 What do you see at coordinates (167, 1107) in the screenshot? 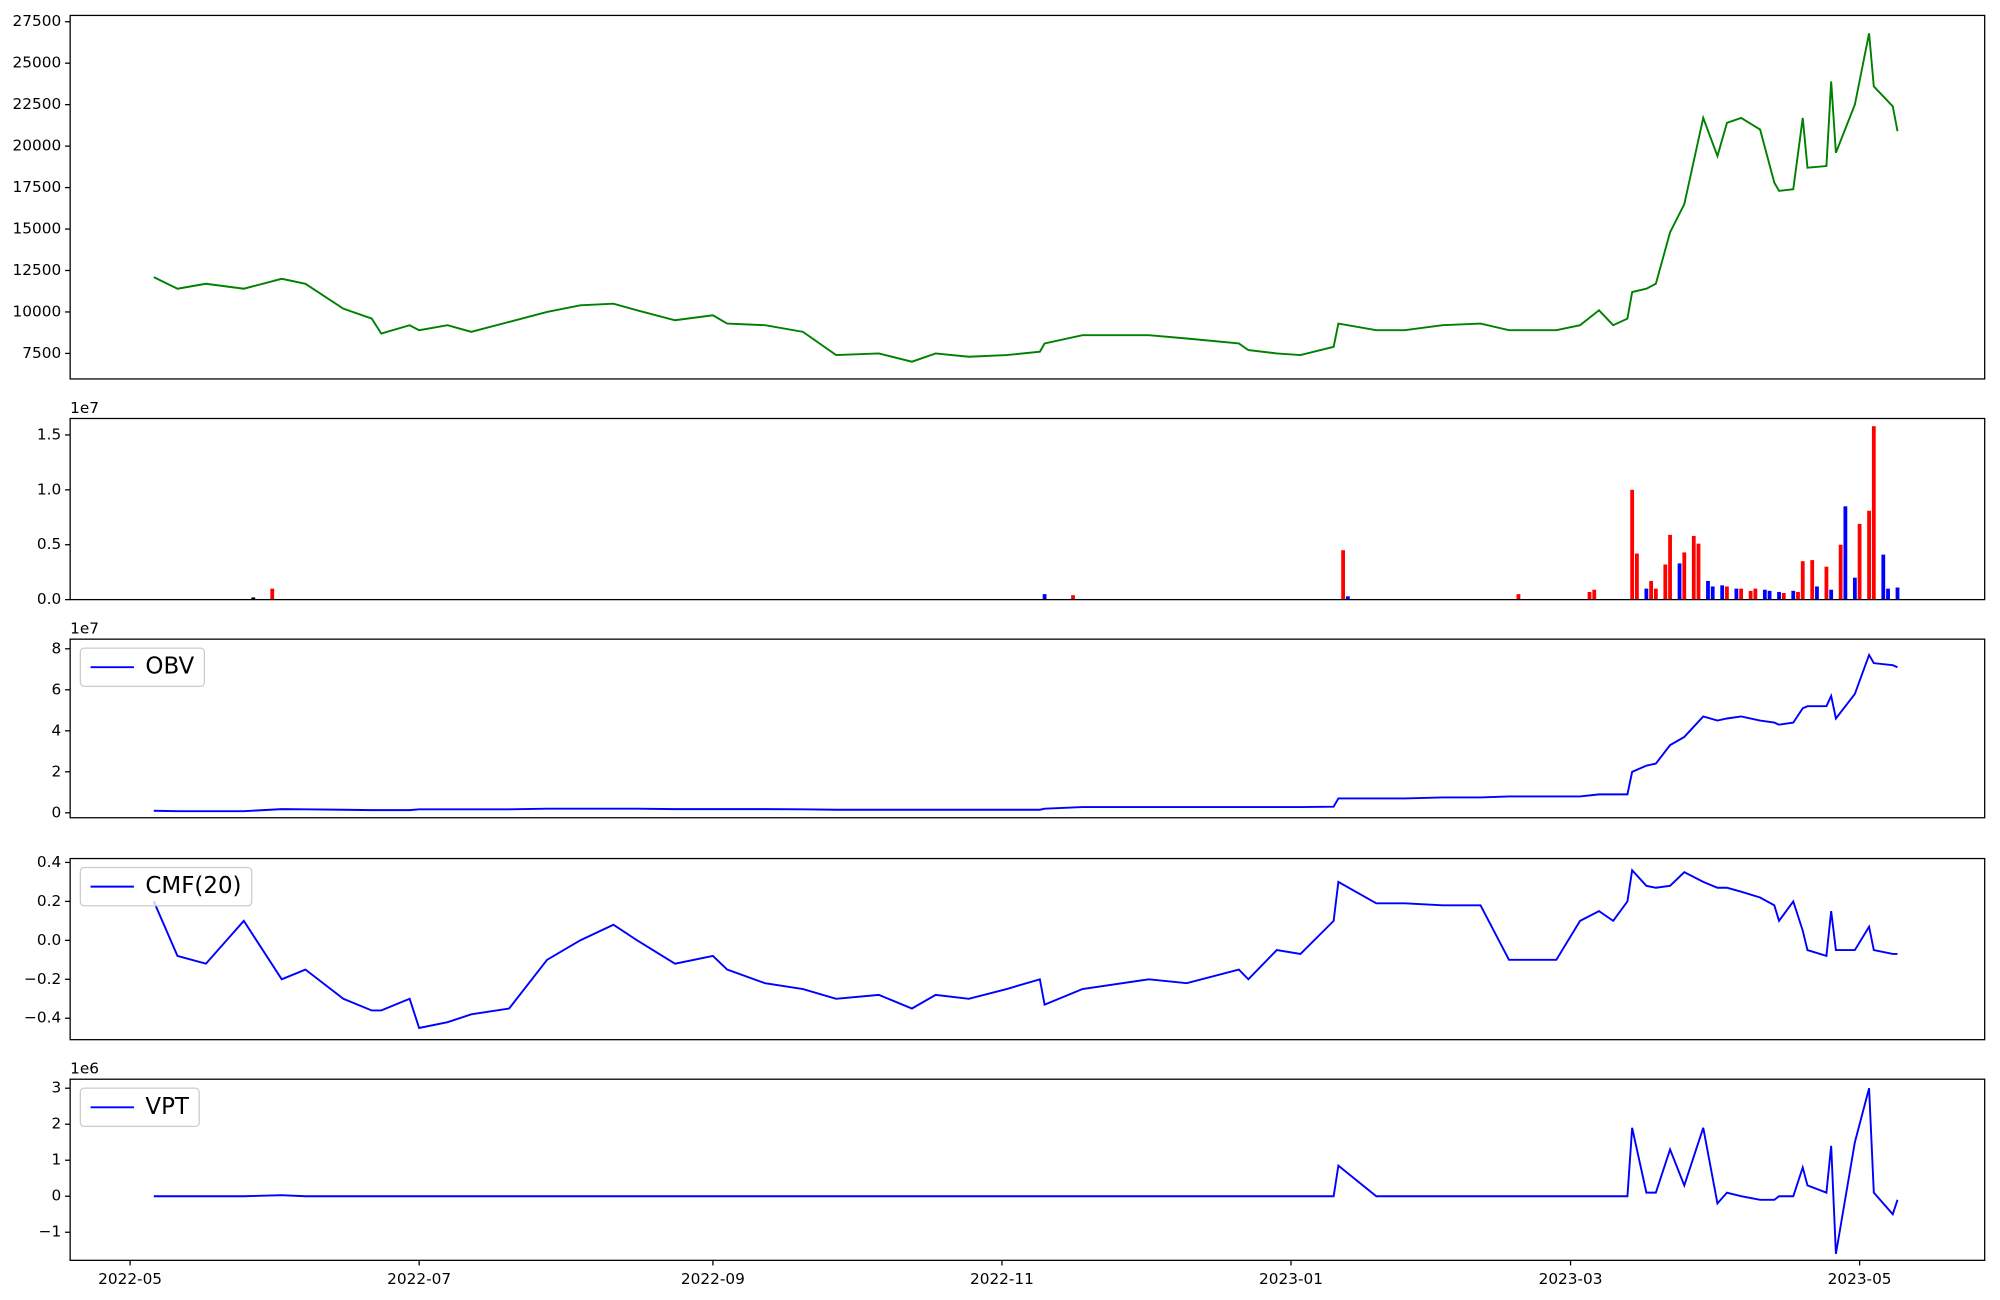
I see `legend-label: VPT` at bounding box center [167, 1107].